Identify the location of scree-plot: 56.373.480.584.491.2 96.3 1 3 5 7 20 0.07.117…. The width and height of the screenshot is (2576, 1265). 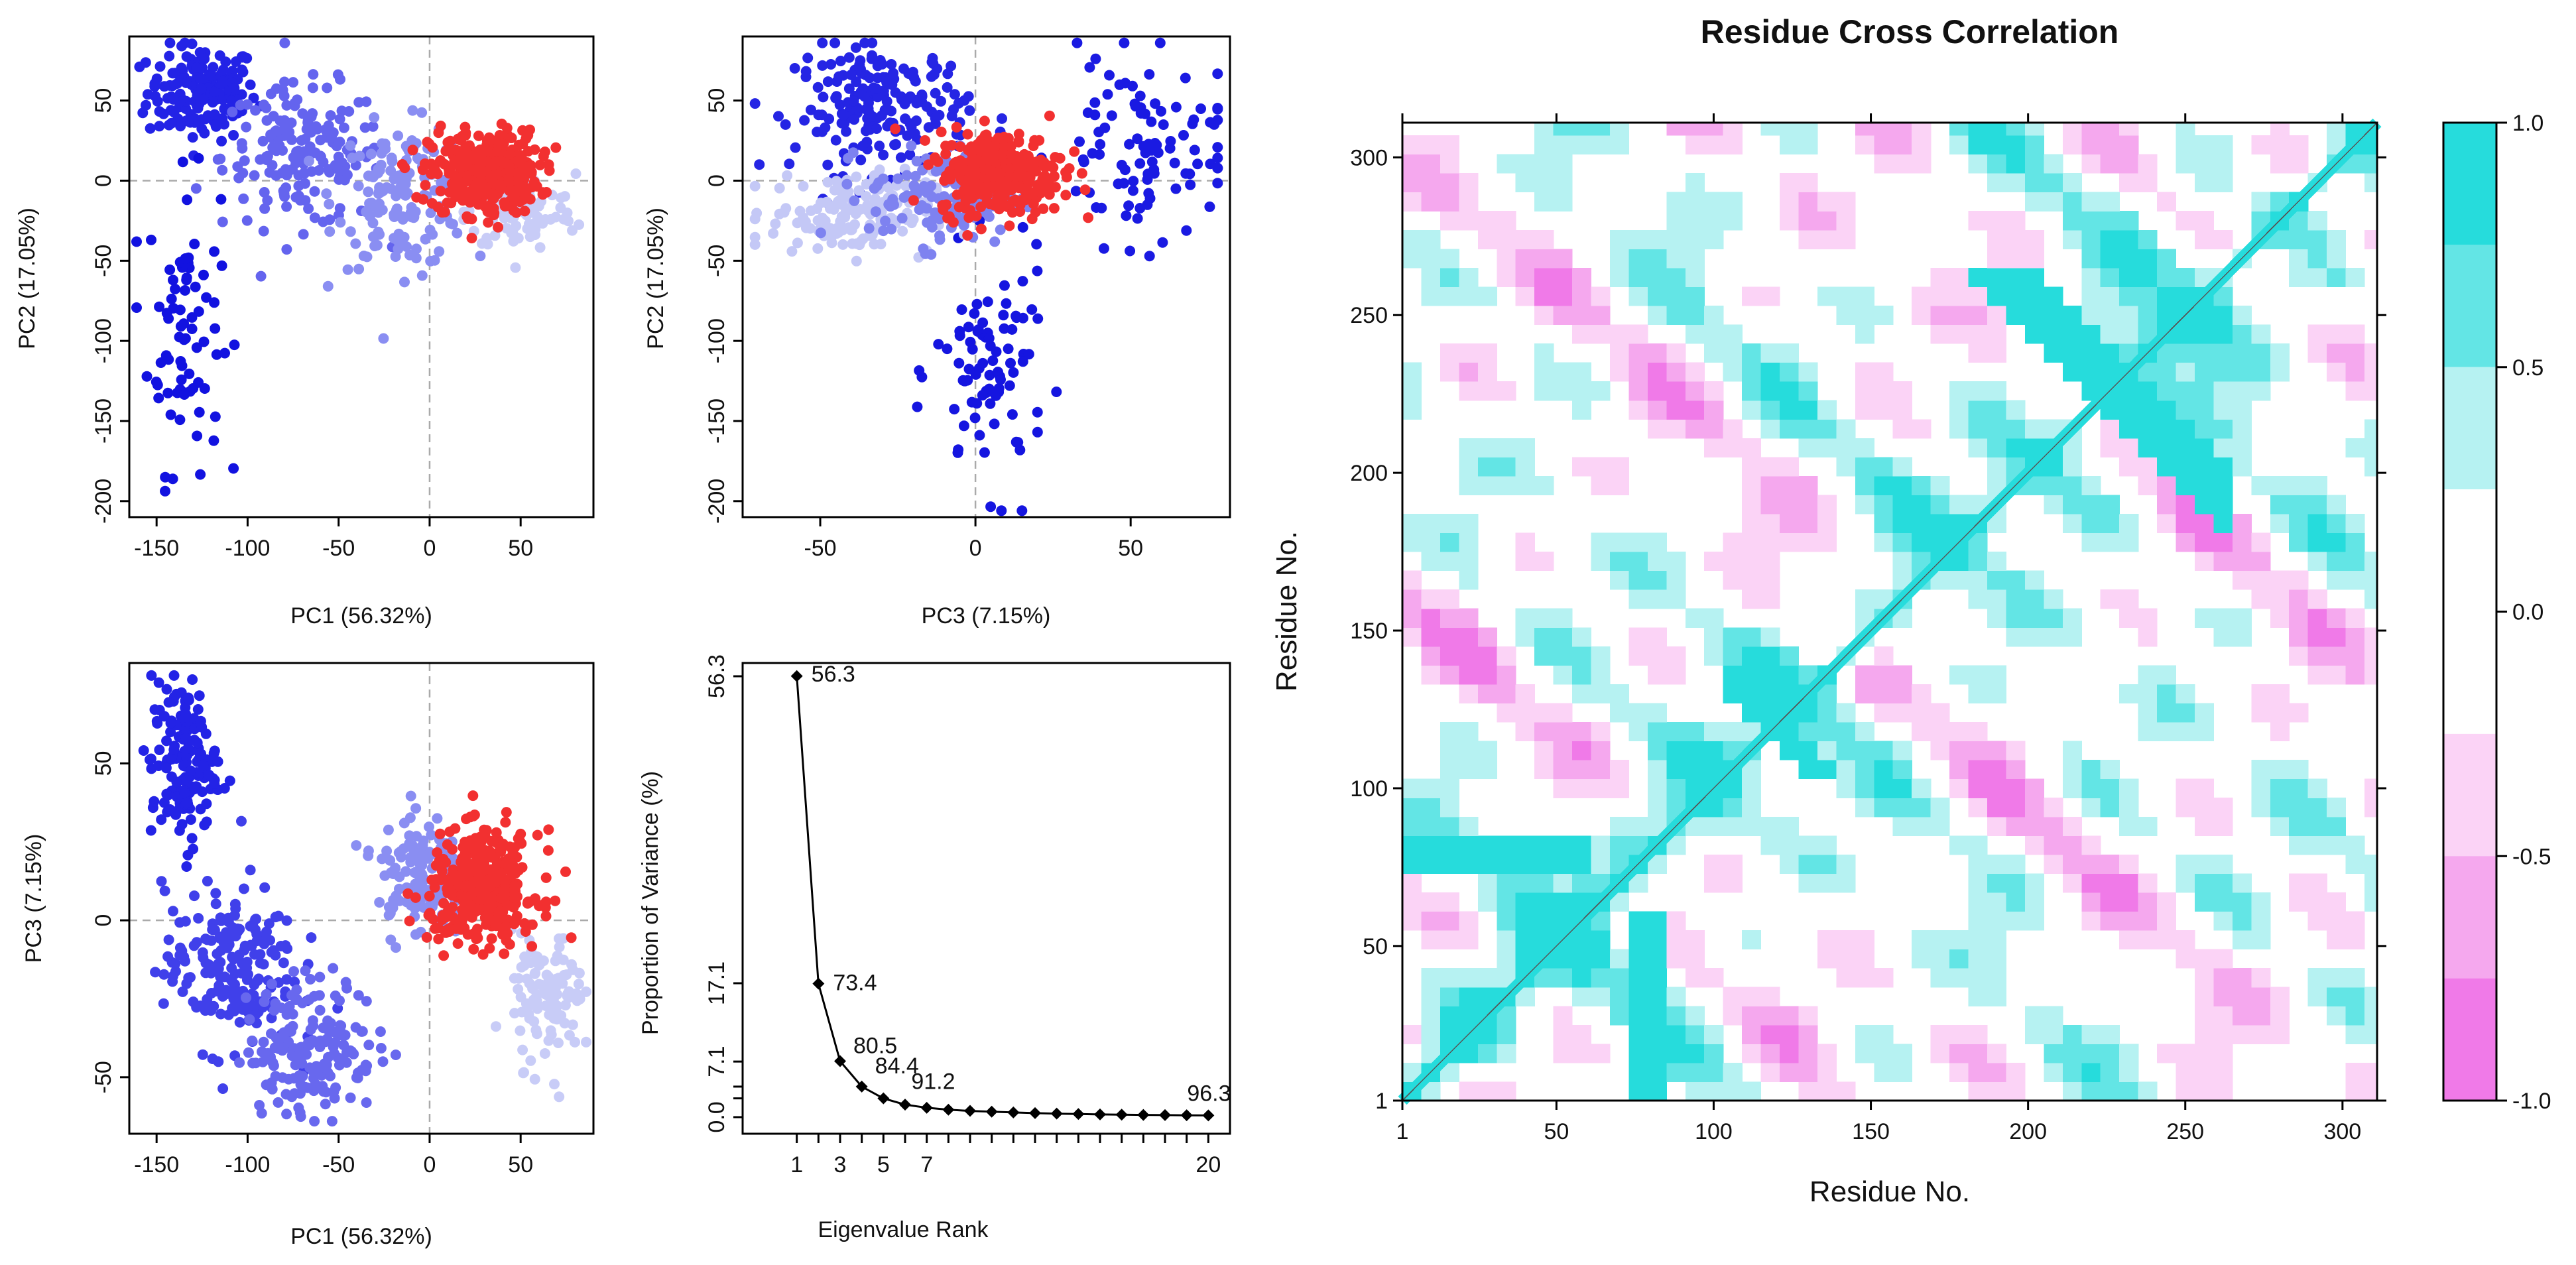
(934, 948).